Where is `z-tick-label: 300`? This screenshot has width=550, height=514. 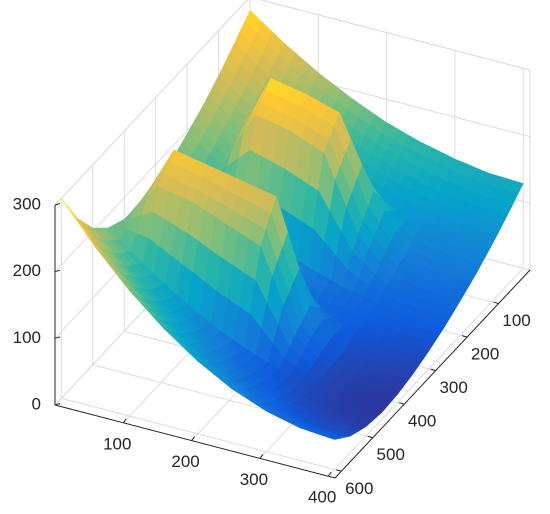 z-tick-label: 300 is located at coordinates (27, 203).